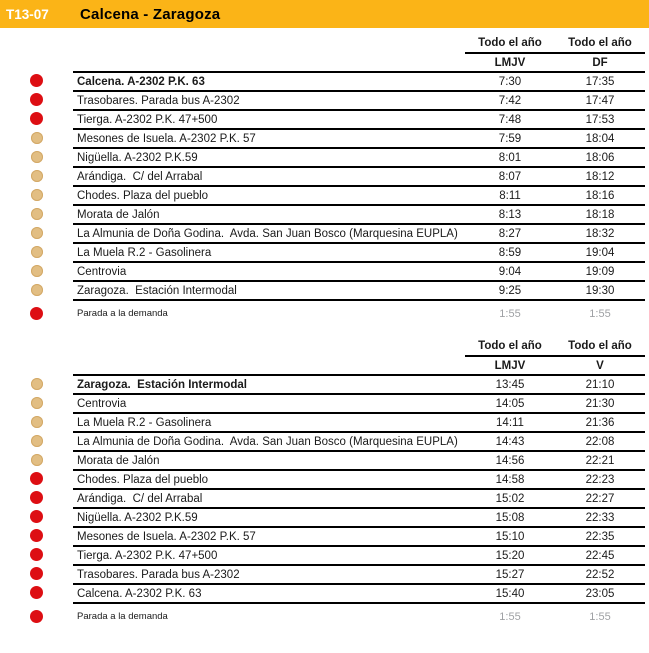 This screenshot has width=649, height=653. Describe the element at coordinates (600, 536) in the screenshot. I see `time-cell: 22:35` at that location.